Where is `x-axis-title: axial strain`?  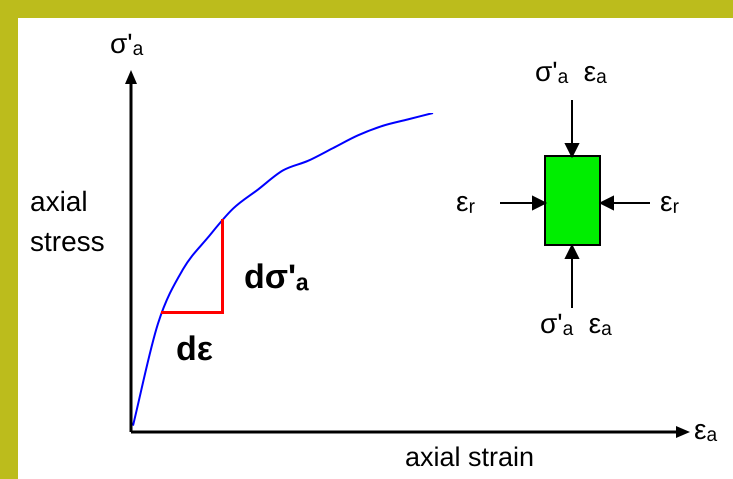 x-axis-title: axial strain is located at coordinates (469, 457).